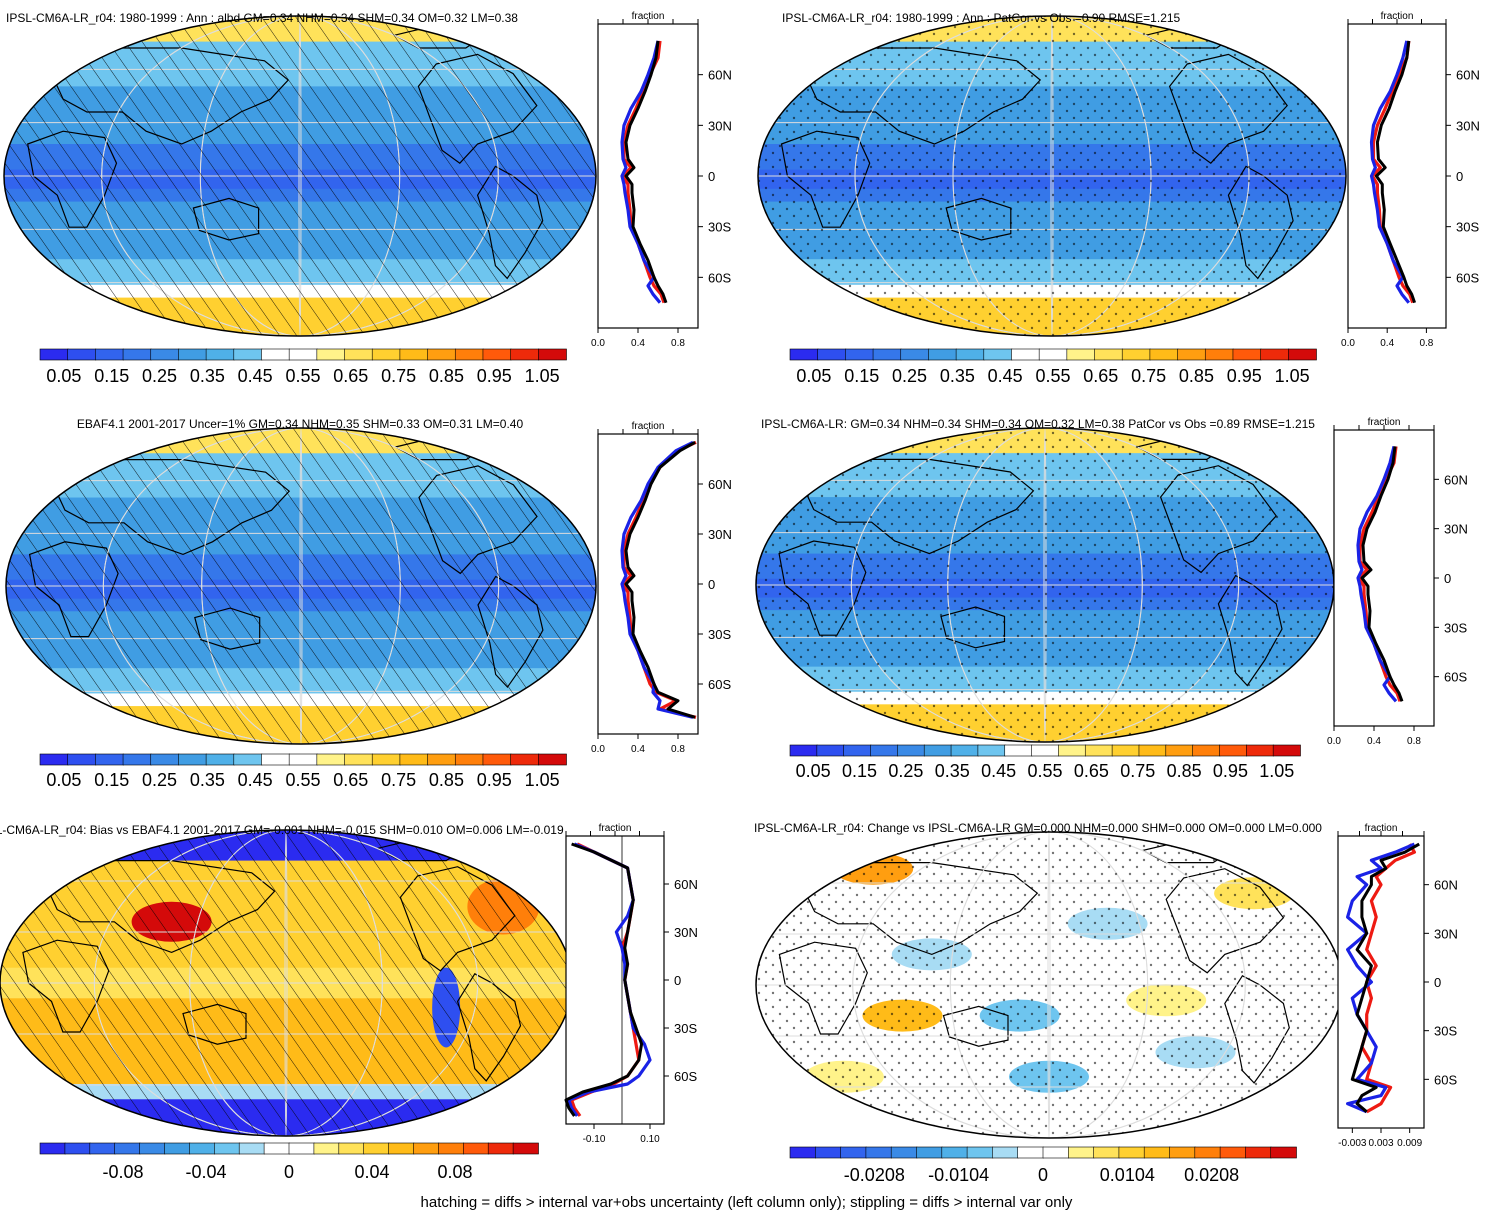  What do you see at coordinates (1397, 986) in the screenshot?
I see `profile-panel-6: fraction -0.003 0.003 0.009 60N 30N 0 30S 60S` at bounding box center [1397, 986].